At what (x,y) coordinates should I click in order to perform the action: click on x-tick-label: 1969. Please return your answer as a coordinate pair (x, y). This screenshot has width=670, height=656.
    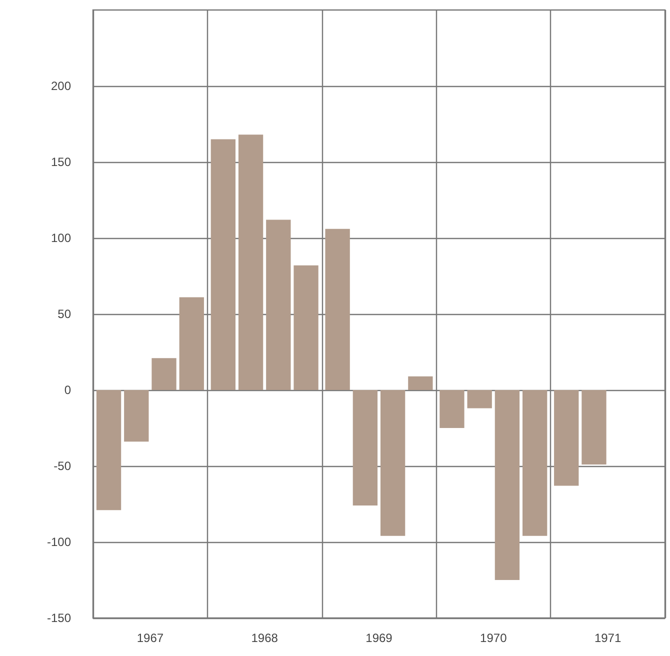
    Looking at the image, I should click on (379, 638).